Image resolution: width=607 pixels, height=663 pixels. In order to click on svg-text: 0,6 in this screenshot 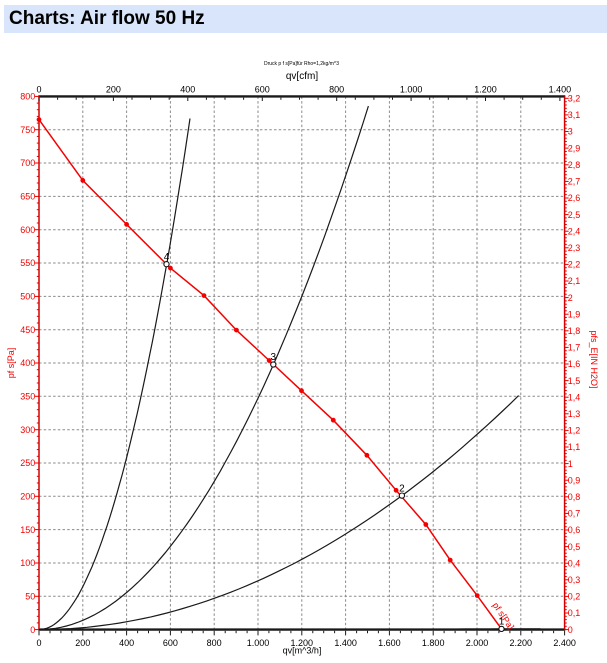, I will do `click(574, 530)`.